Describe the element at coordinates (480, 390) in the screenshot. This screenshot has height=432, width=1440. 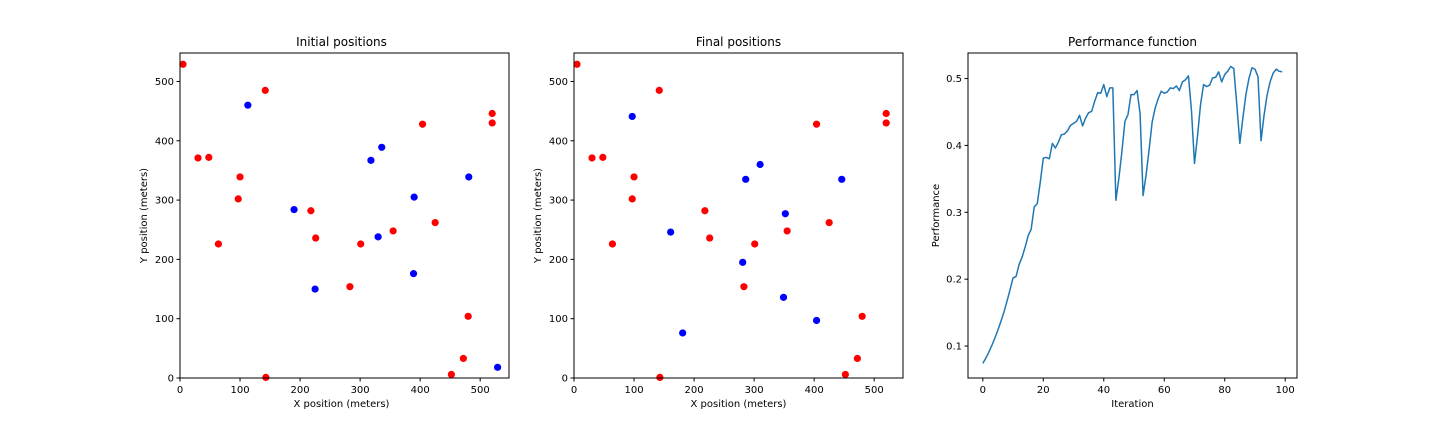
I see `initial-positions-x-tick-label: 500` at that location.